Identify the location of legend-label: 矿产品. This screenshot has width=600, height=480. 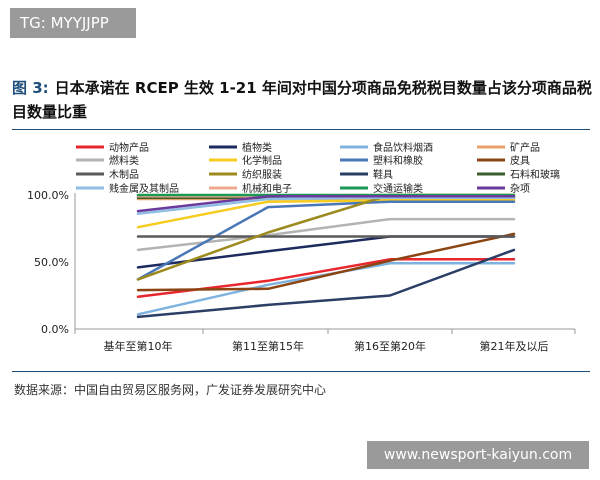
(525, 147).